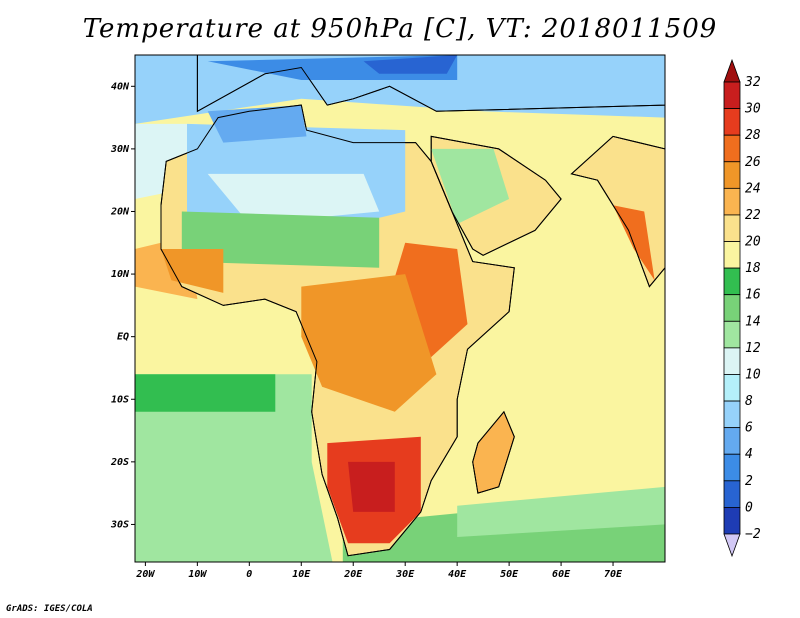  I want to click on colorbar-label: −2, so click(753, 534).